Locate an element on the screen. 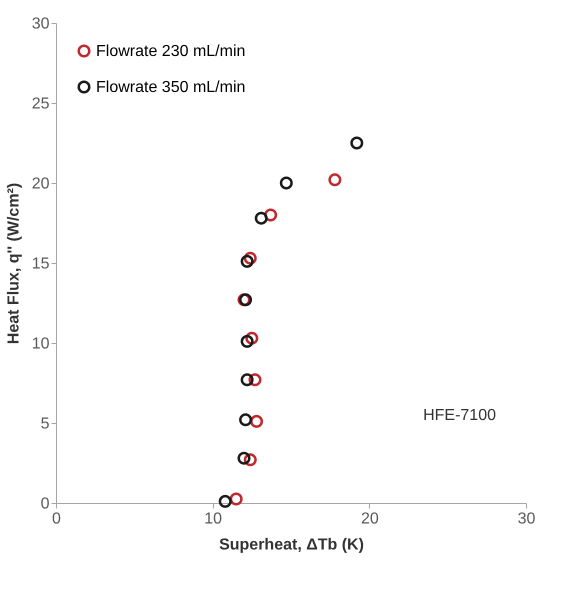 This screenshot has height=597, width=583. x-tick-label: 10 is located at coordinates (213, 519).